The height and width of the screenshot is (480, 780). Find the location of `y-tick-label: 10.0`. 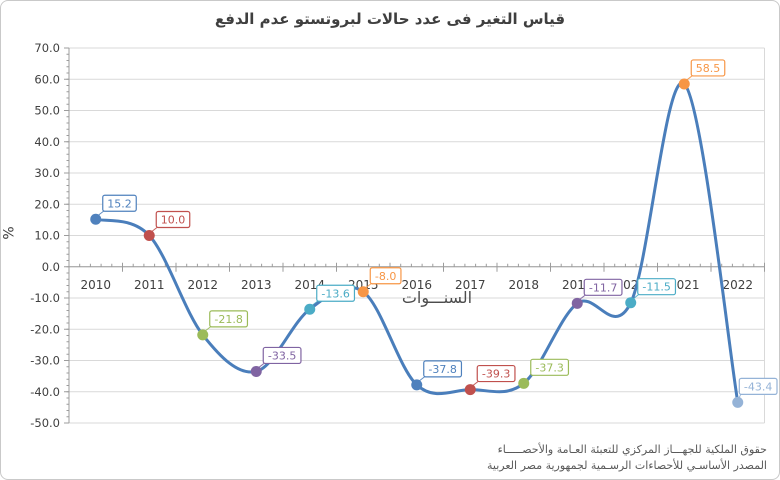

y-tick-label: 10.0 is located at coordinates (47, 236).